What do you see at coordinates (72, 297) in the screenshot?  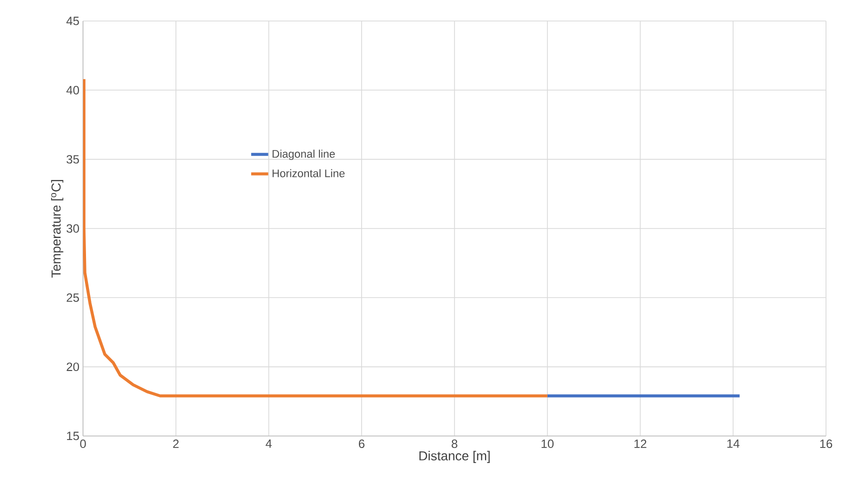 I see `y-tick-label: 25` at bounding box center [72, 297].